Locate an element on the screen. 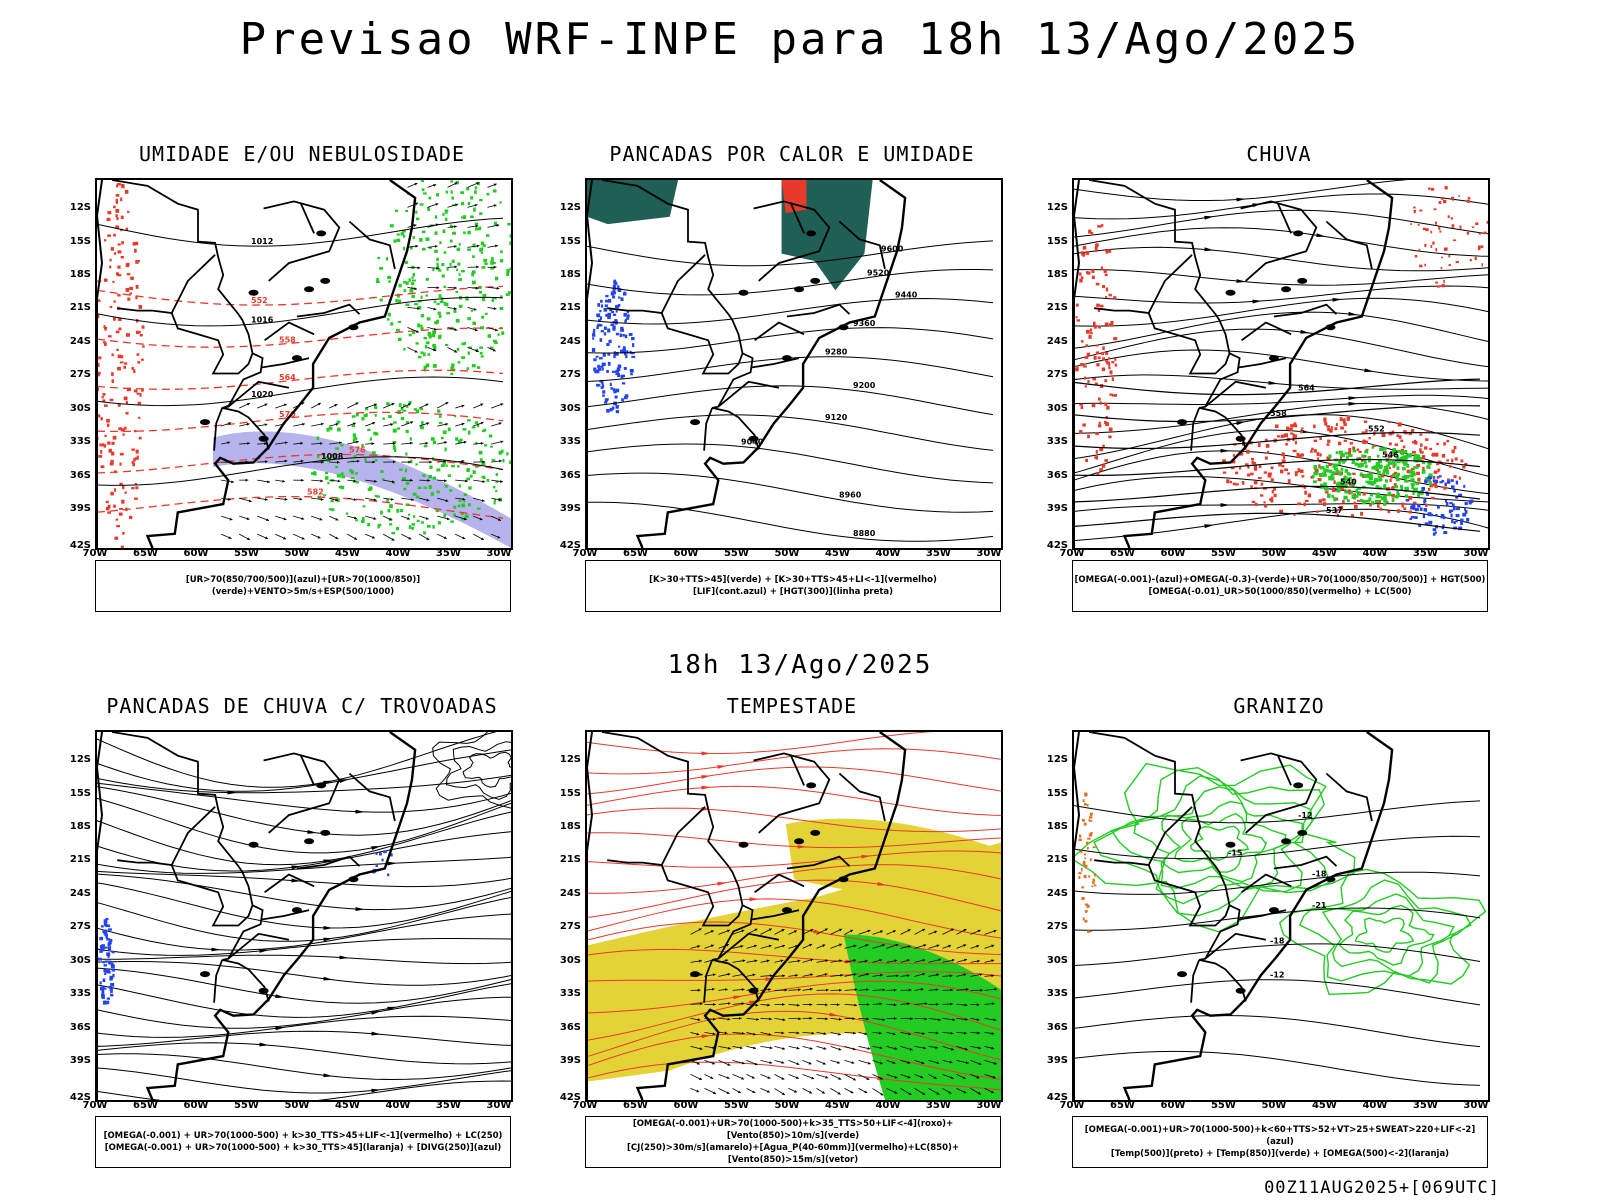 The height and width of the screenshot is (1200, 1600). lat-tick-label: 36S is located at coordinates (570, 475).